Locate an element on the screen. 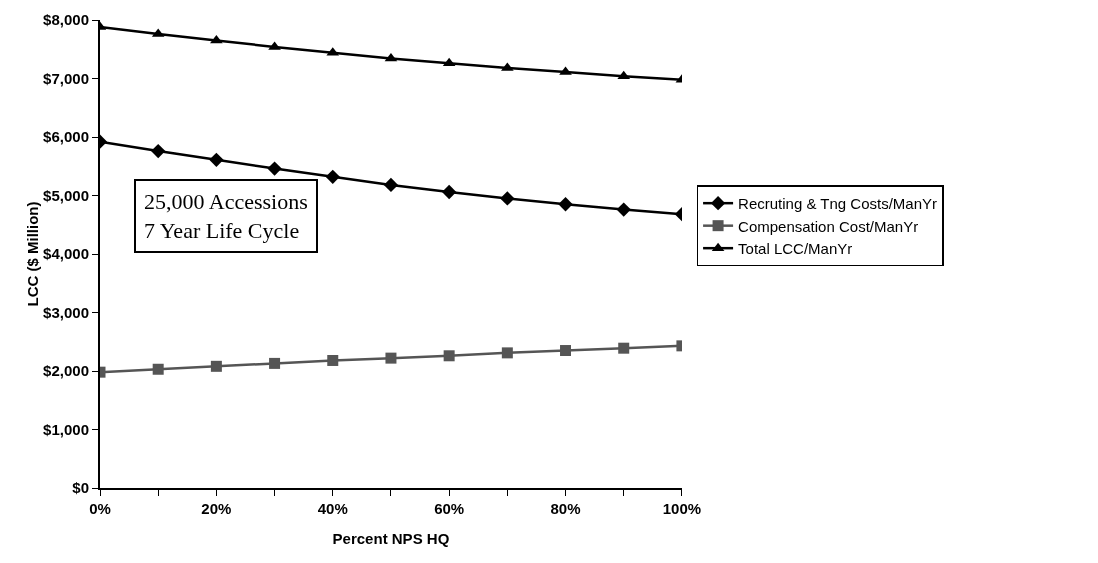 This screenshot has height=563, width=1098. y-tick-label: $1,000 is located at coordinates (66, 429).